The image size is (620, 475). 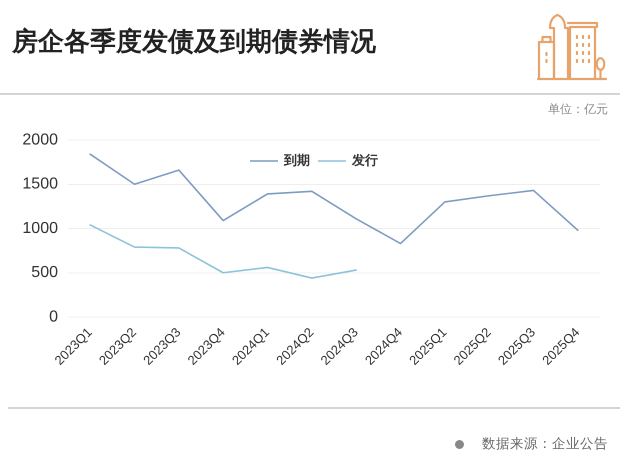 What do you see at coordinates (296, 160) in the screenshot?
I see `legend-label: 到期` at bounding box center [296, 160].